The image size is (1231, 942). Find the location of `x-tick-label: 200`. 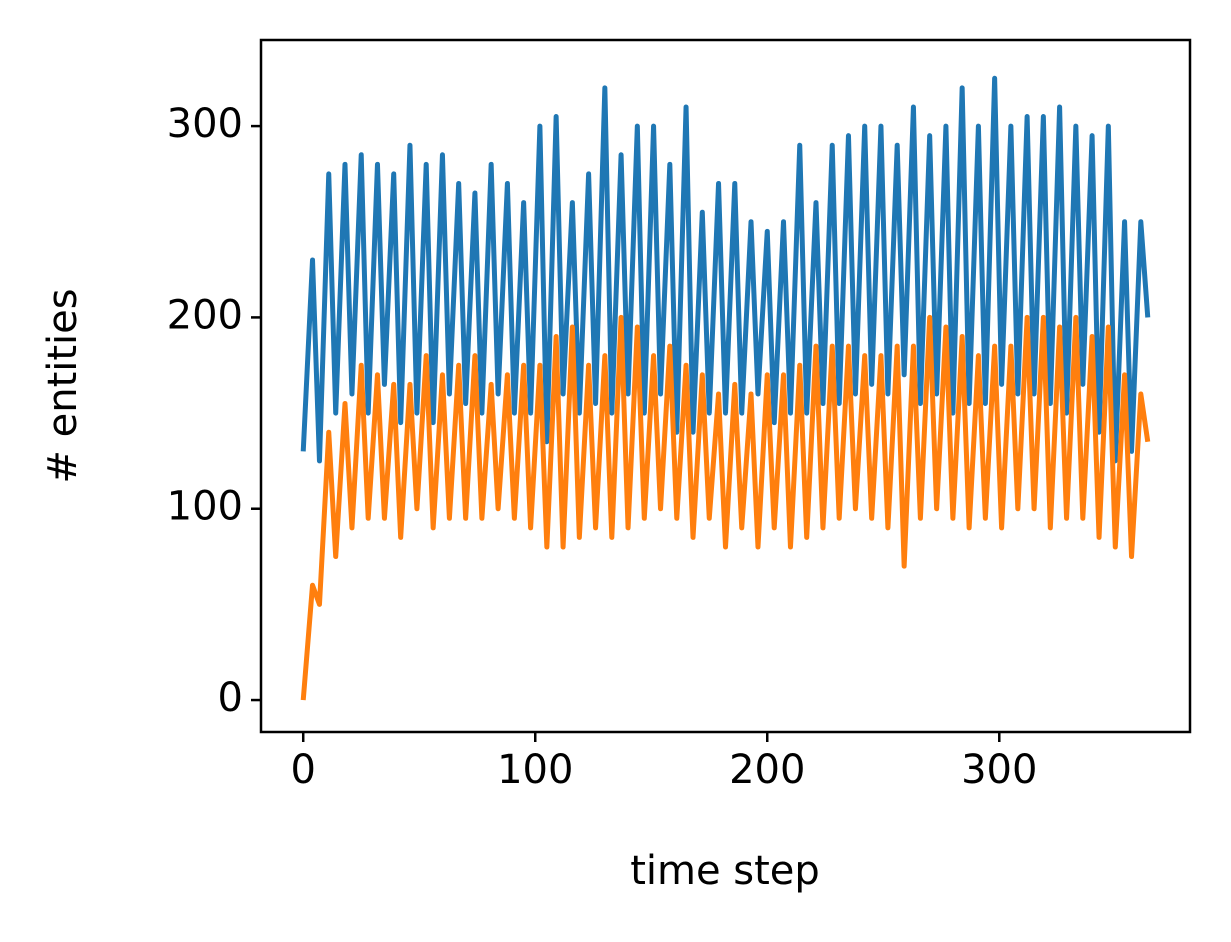

x-tick-label: 200 is located at coordinates (767, 770).